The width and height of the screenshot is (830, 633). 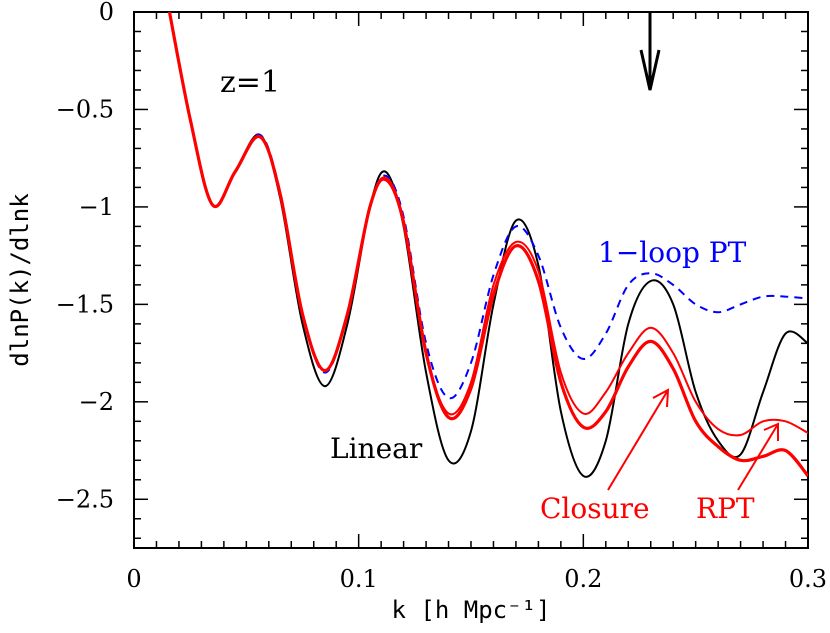 I want to click on y-tick-label: −1, so click(x=96, y=207).